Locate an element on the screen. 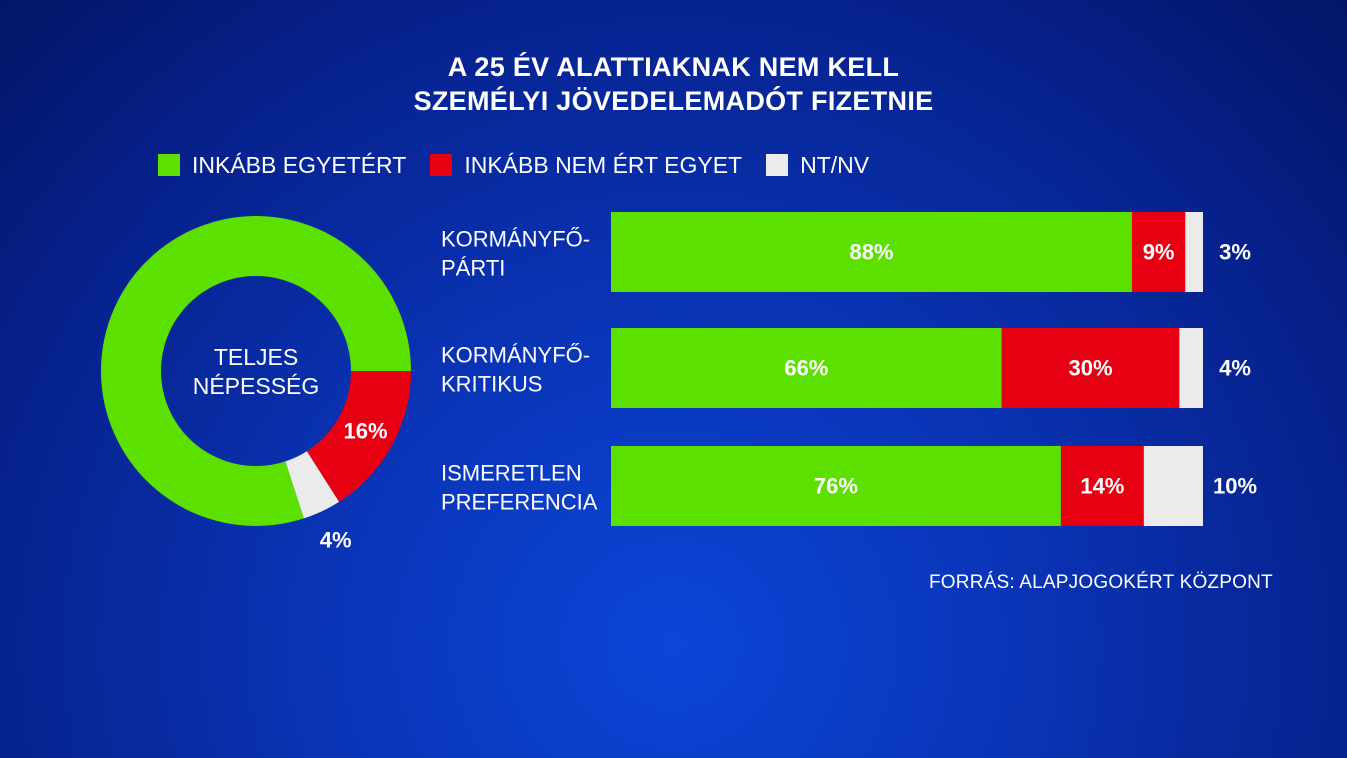  bar-value-label-2-1: 66% is located at coordinates (806, 368).